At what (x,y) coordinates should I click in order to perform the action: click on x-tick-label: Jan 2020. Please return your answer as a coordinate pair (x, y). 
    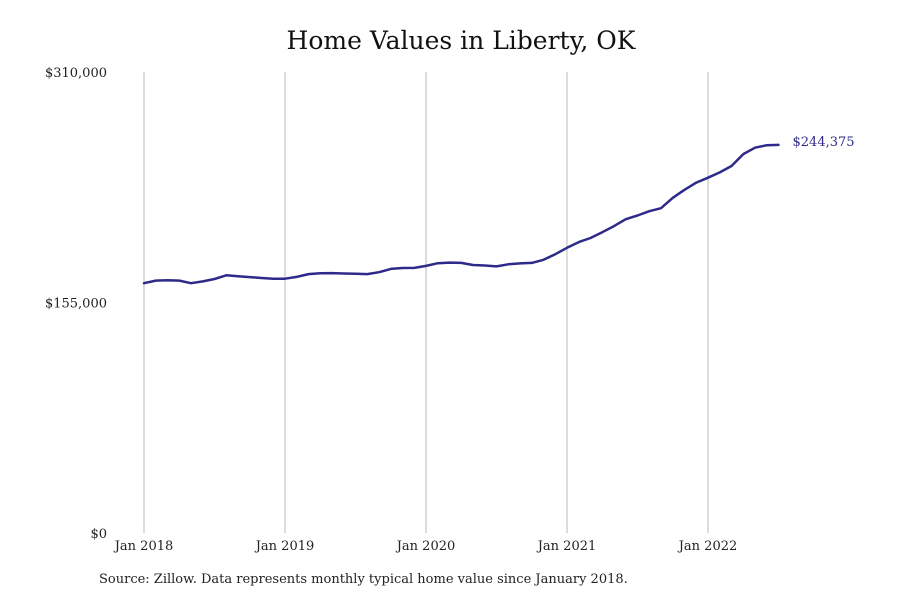
    Looking at the image, I should click on (425, 546).